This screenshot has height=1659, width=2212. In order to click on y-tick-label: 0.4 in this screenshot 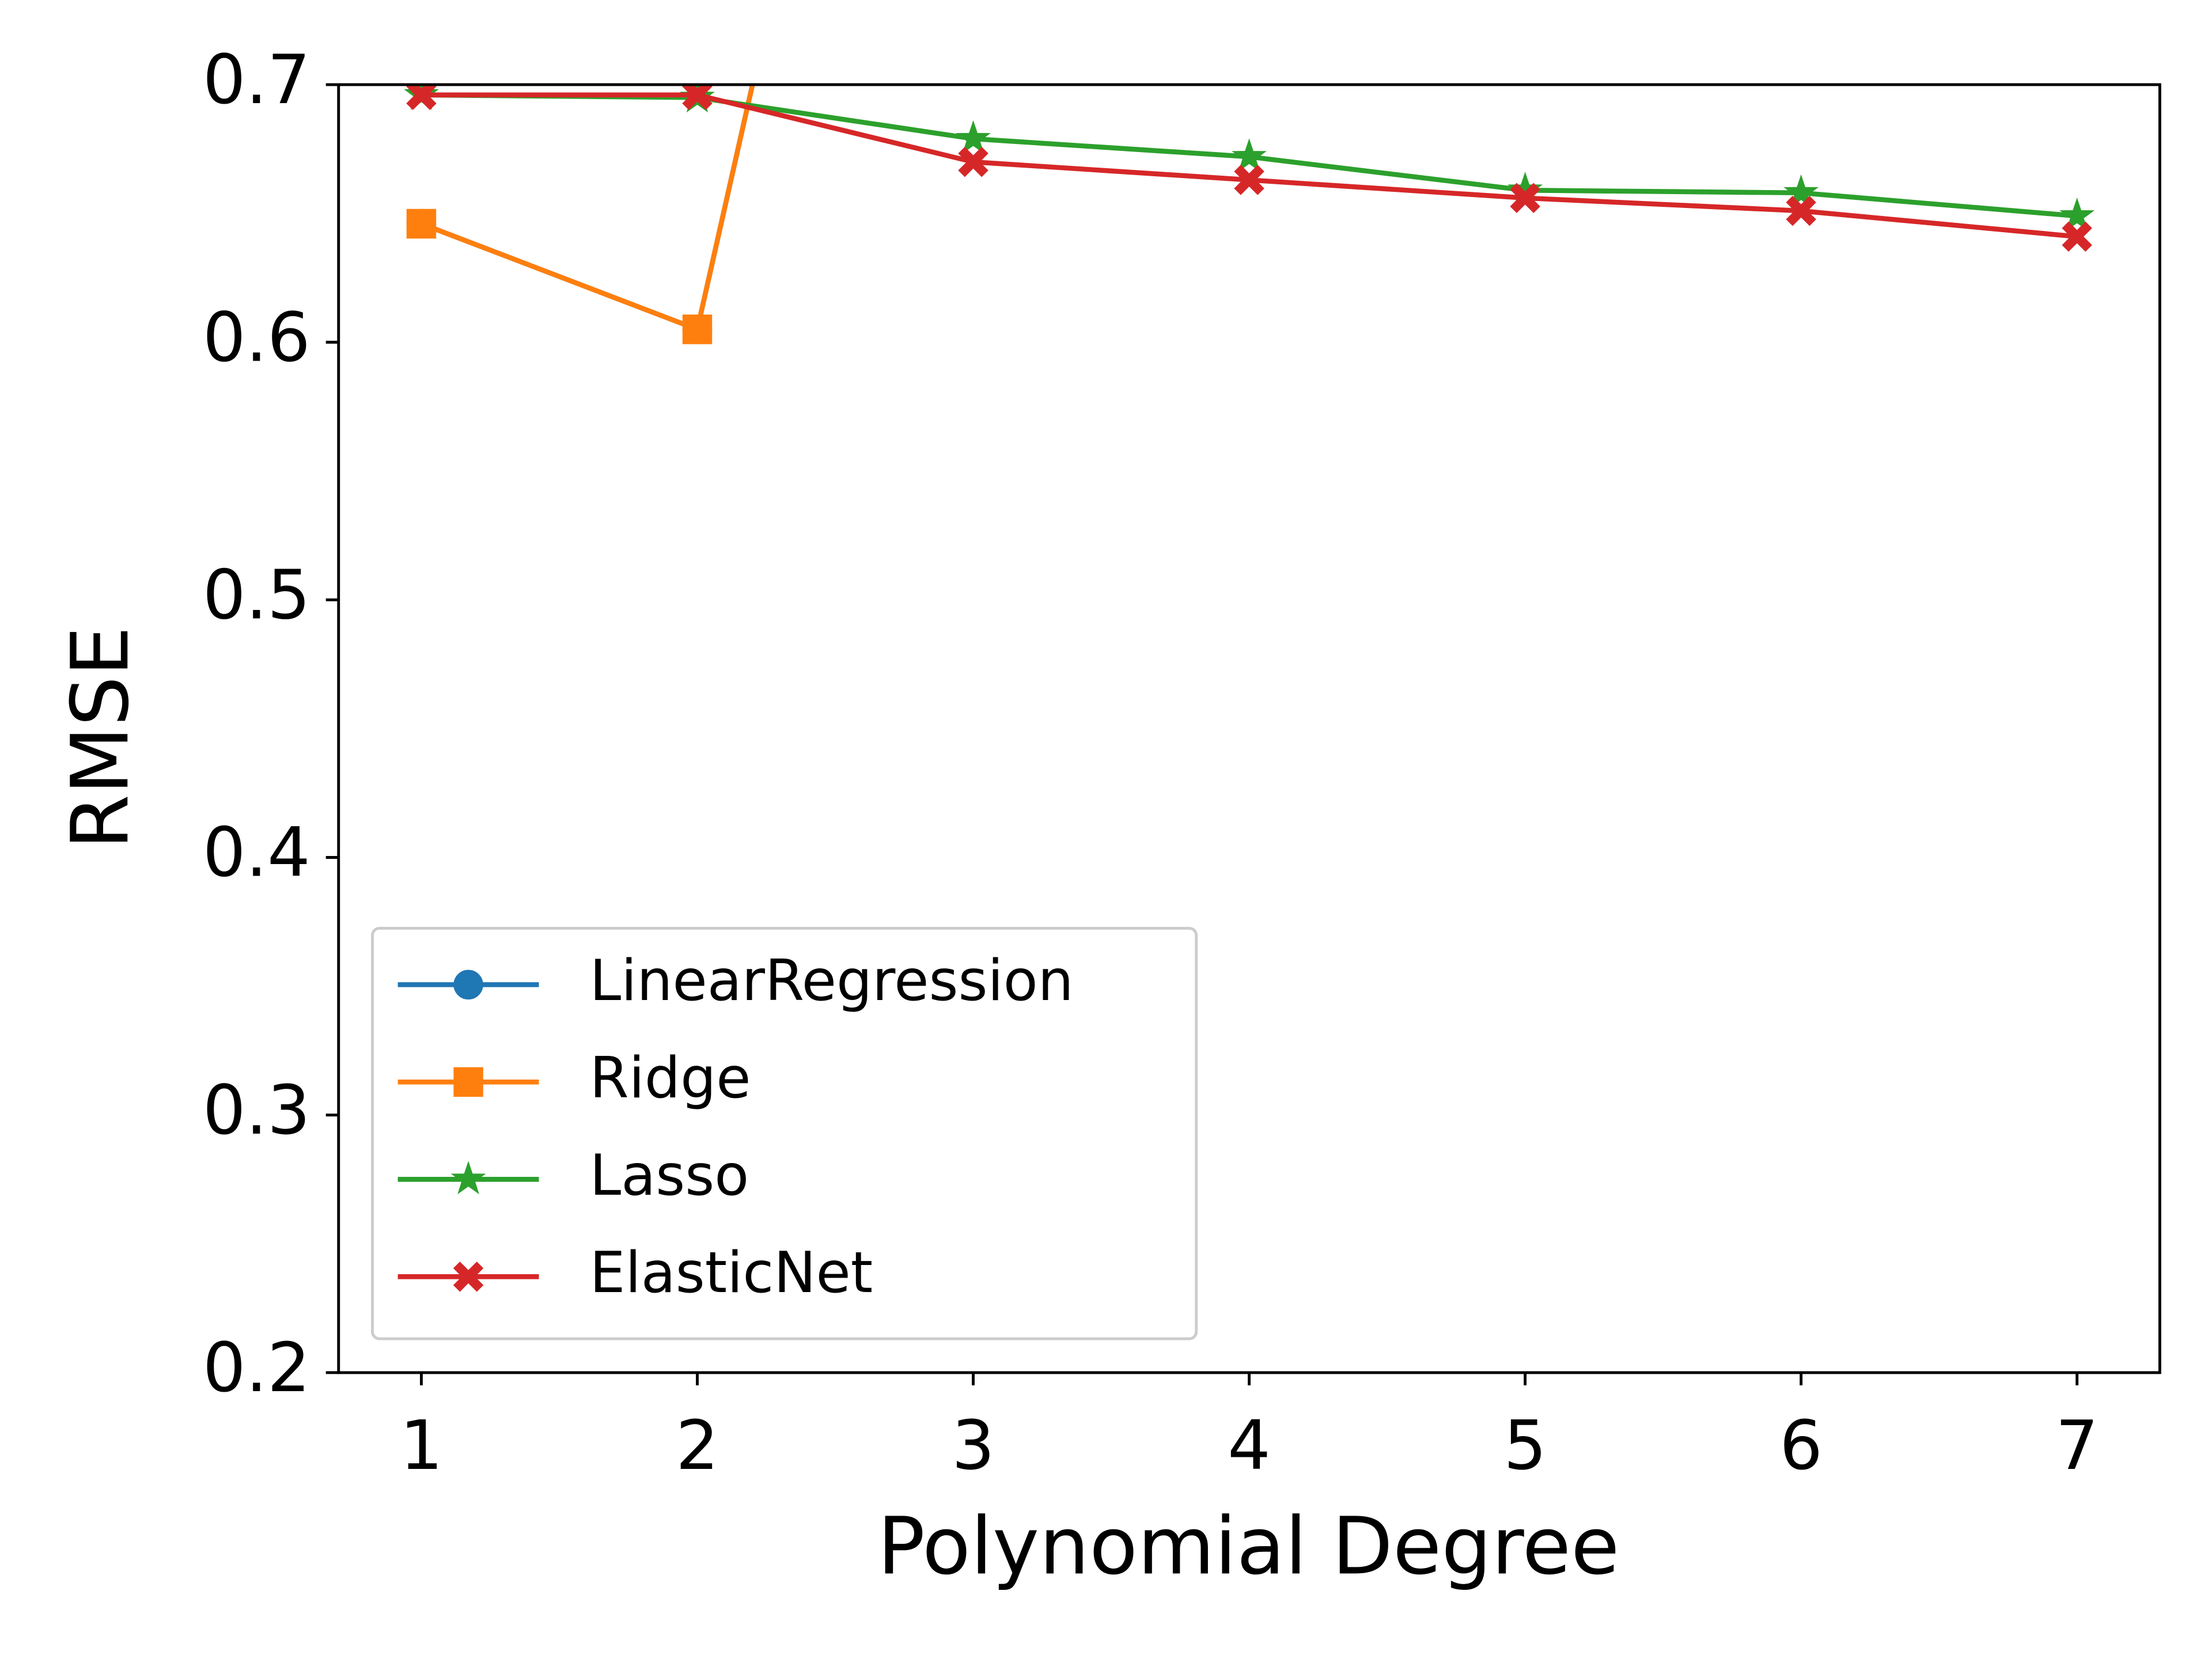, I will do `click(256, 852)`.